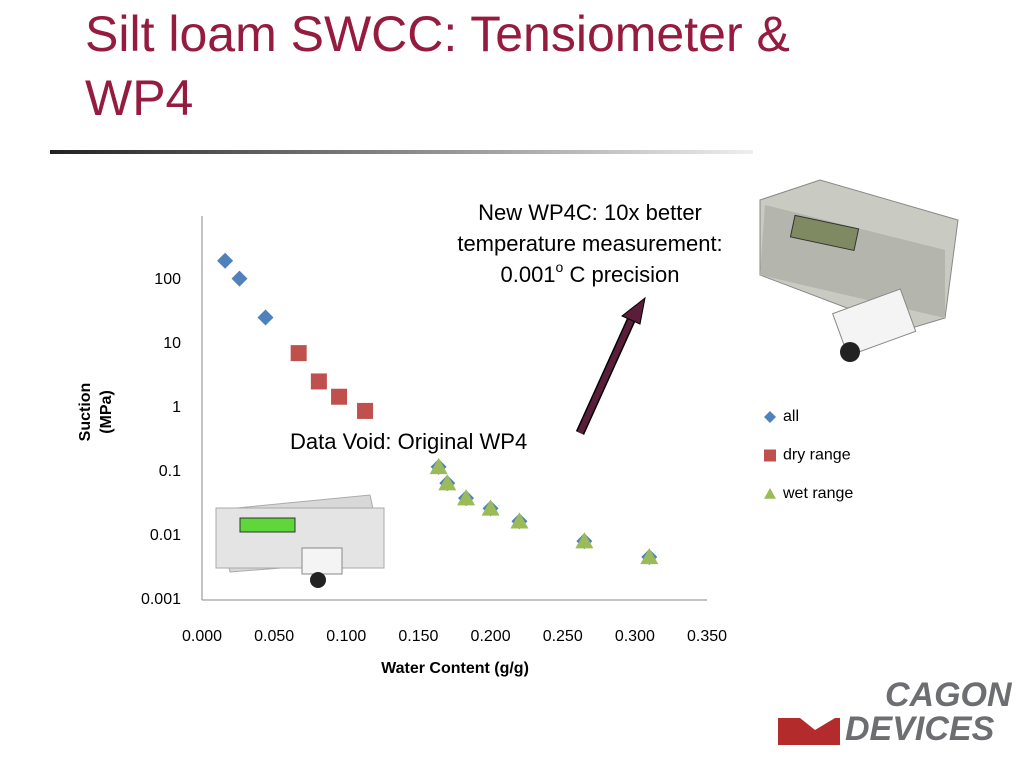 This screenshot has height=768, width=1024. What do you see at coordinates (491, 636) in the screenshot?
I see `x-tick-label: 0.200` at bounding box center [491, 636].